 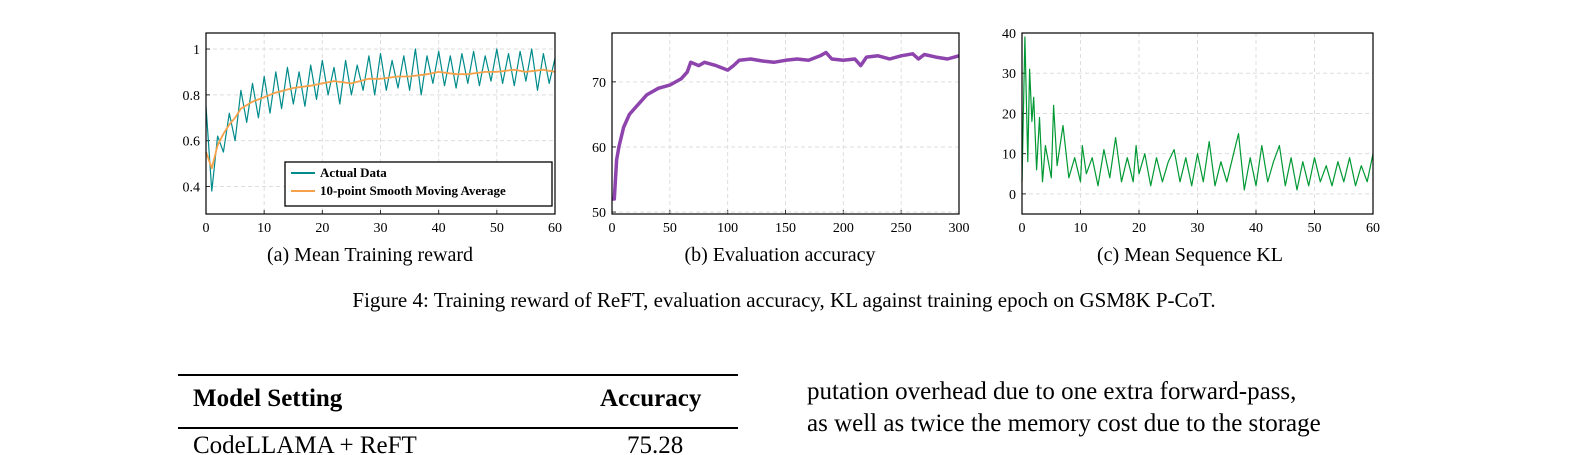 I want to click on series-line-b, so click(x=786, y=125).